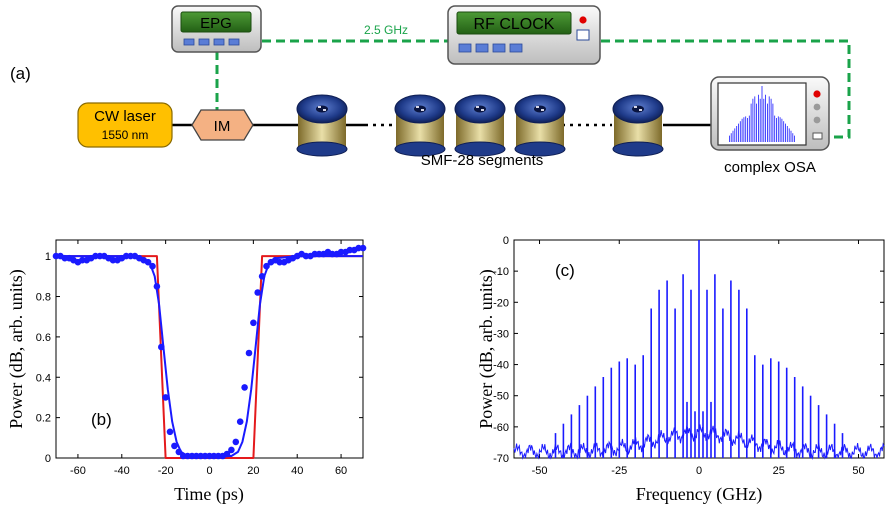  I want to click on intensity-modulator: IM, so click(222, 125).